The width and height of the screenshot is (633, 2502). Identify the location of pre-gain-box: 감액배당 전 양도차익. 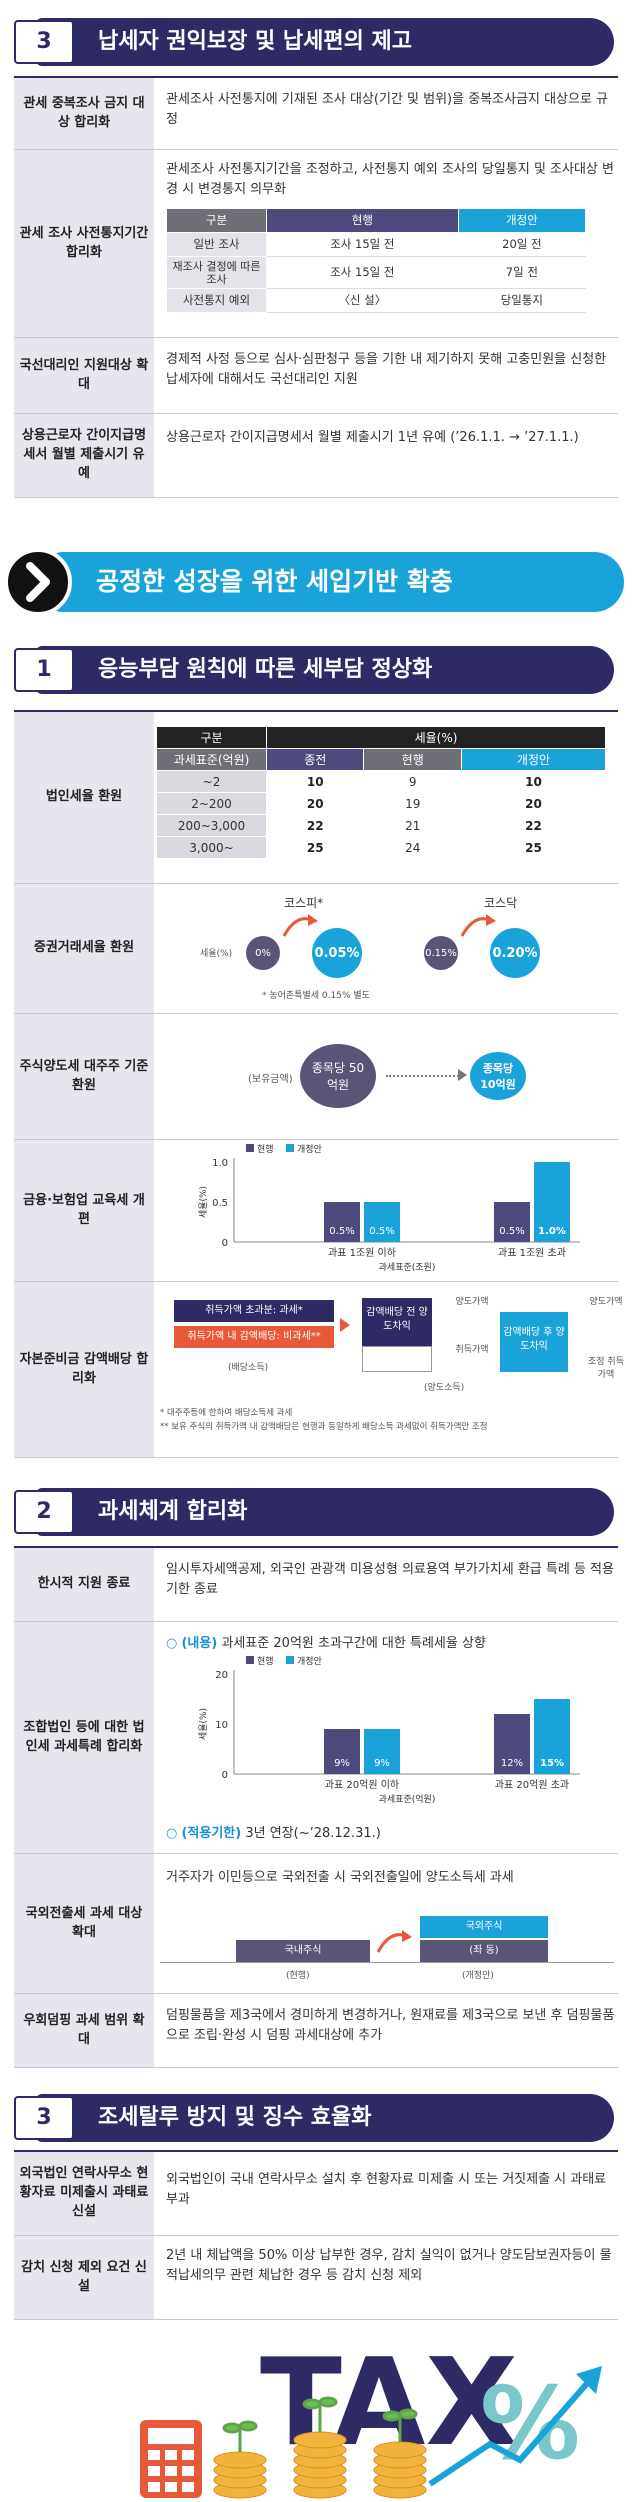
(397, 1322).